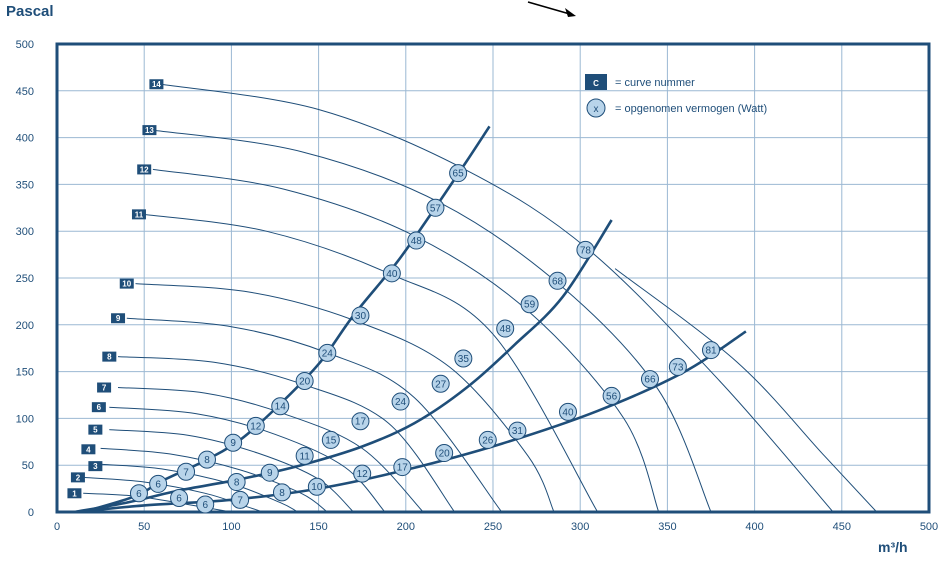  I want to click on x-tick-label: 0, so click(57, 527).